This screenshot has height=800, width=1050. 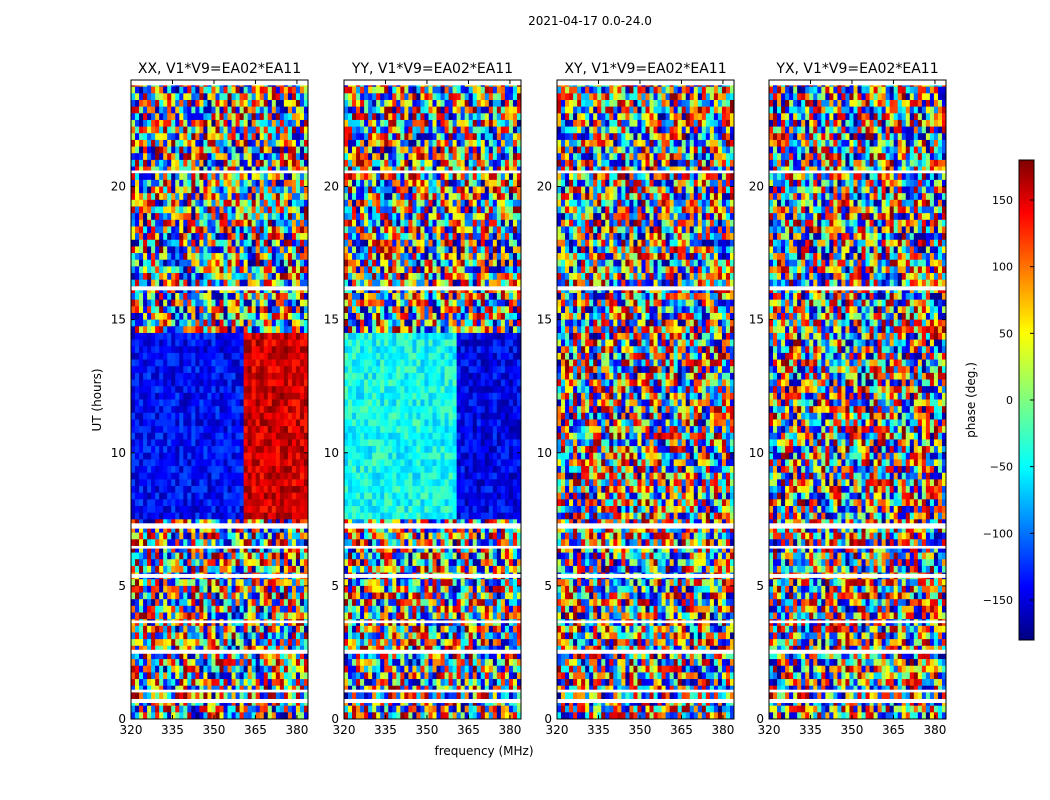 I want to click on colorbar: 150 100 50 0 −50 −100 −150 phase (deg.), so click(x=999, y=400).